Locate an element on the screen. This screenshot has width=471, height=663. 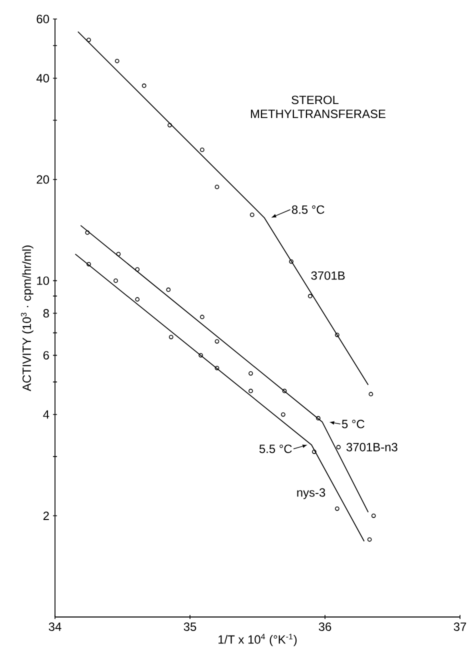
x-tick-label: 35 is located at coordinates (190, 626).